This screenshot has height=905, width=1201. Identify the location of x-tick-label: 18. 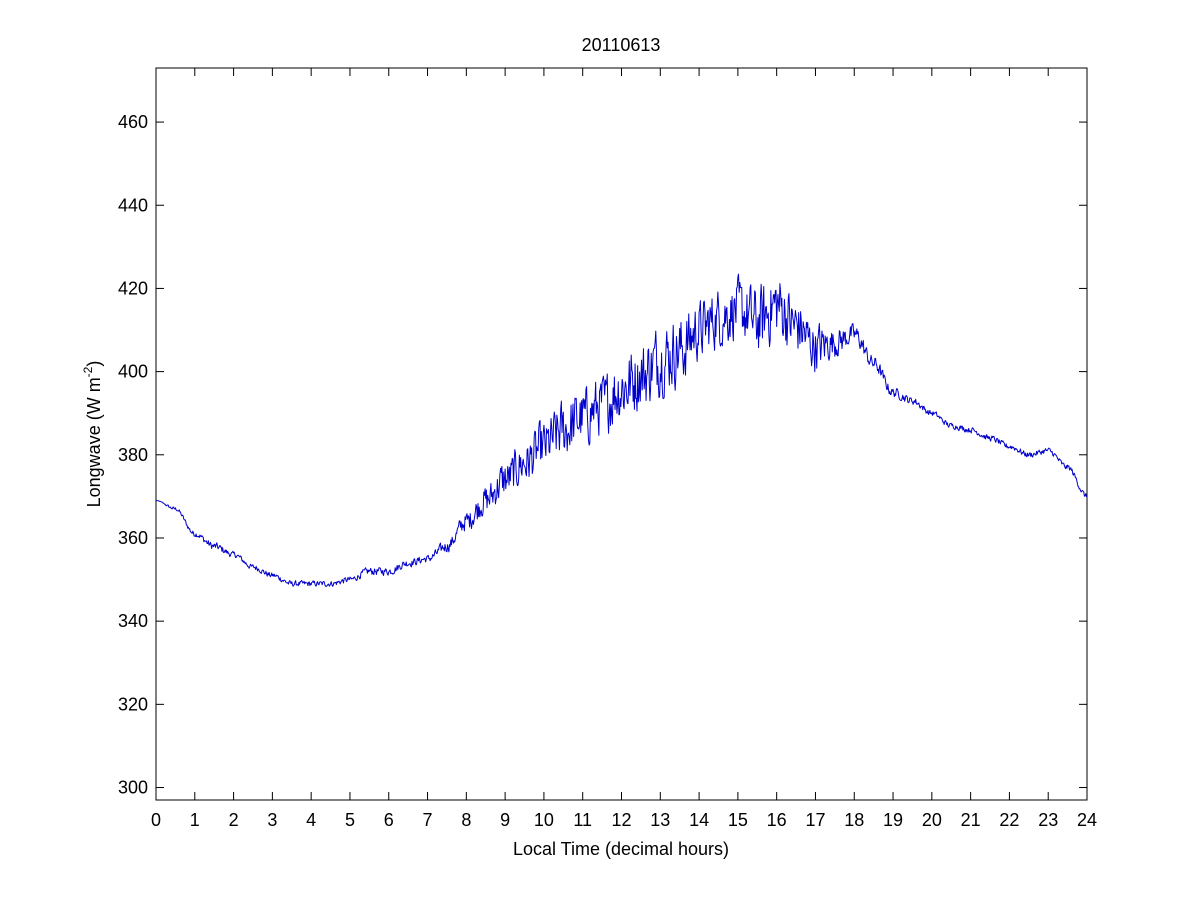
(854, 820).